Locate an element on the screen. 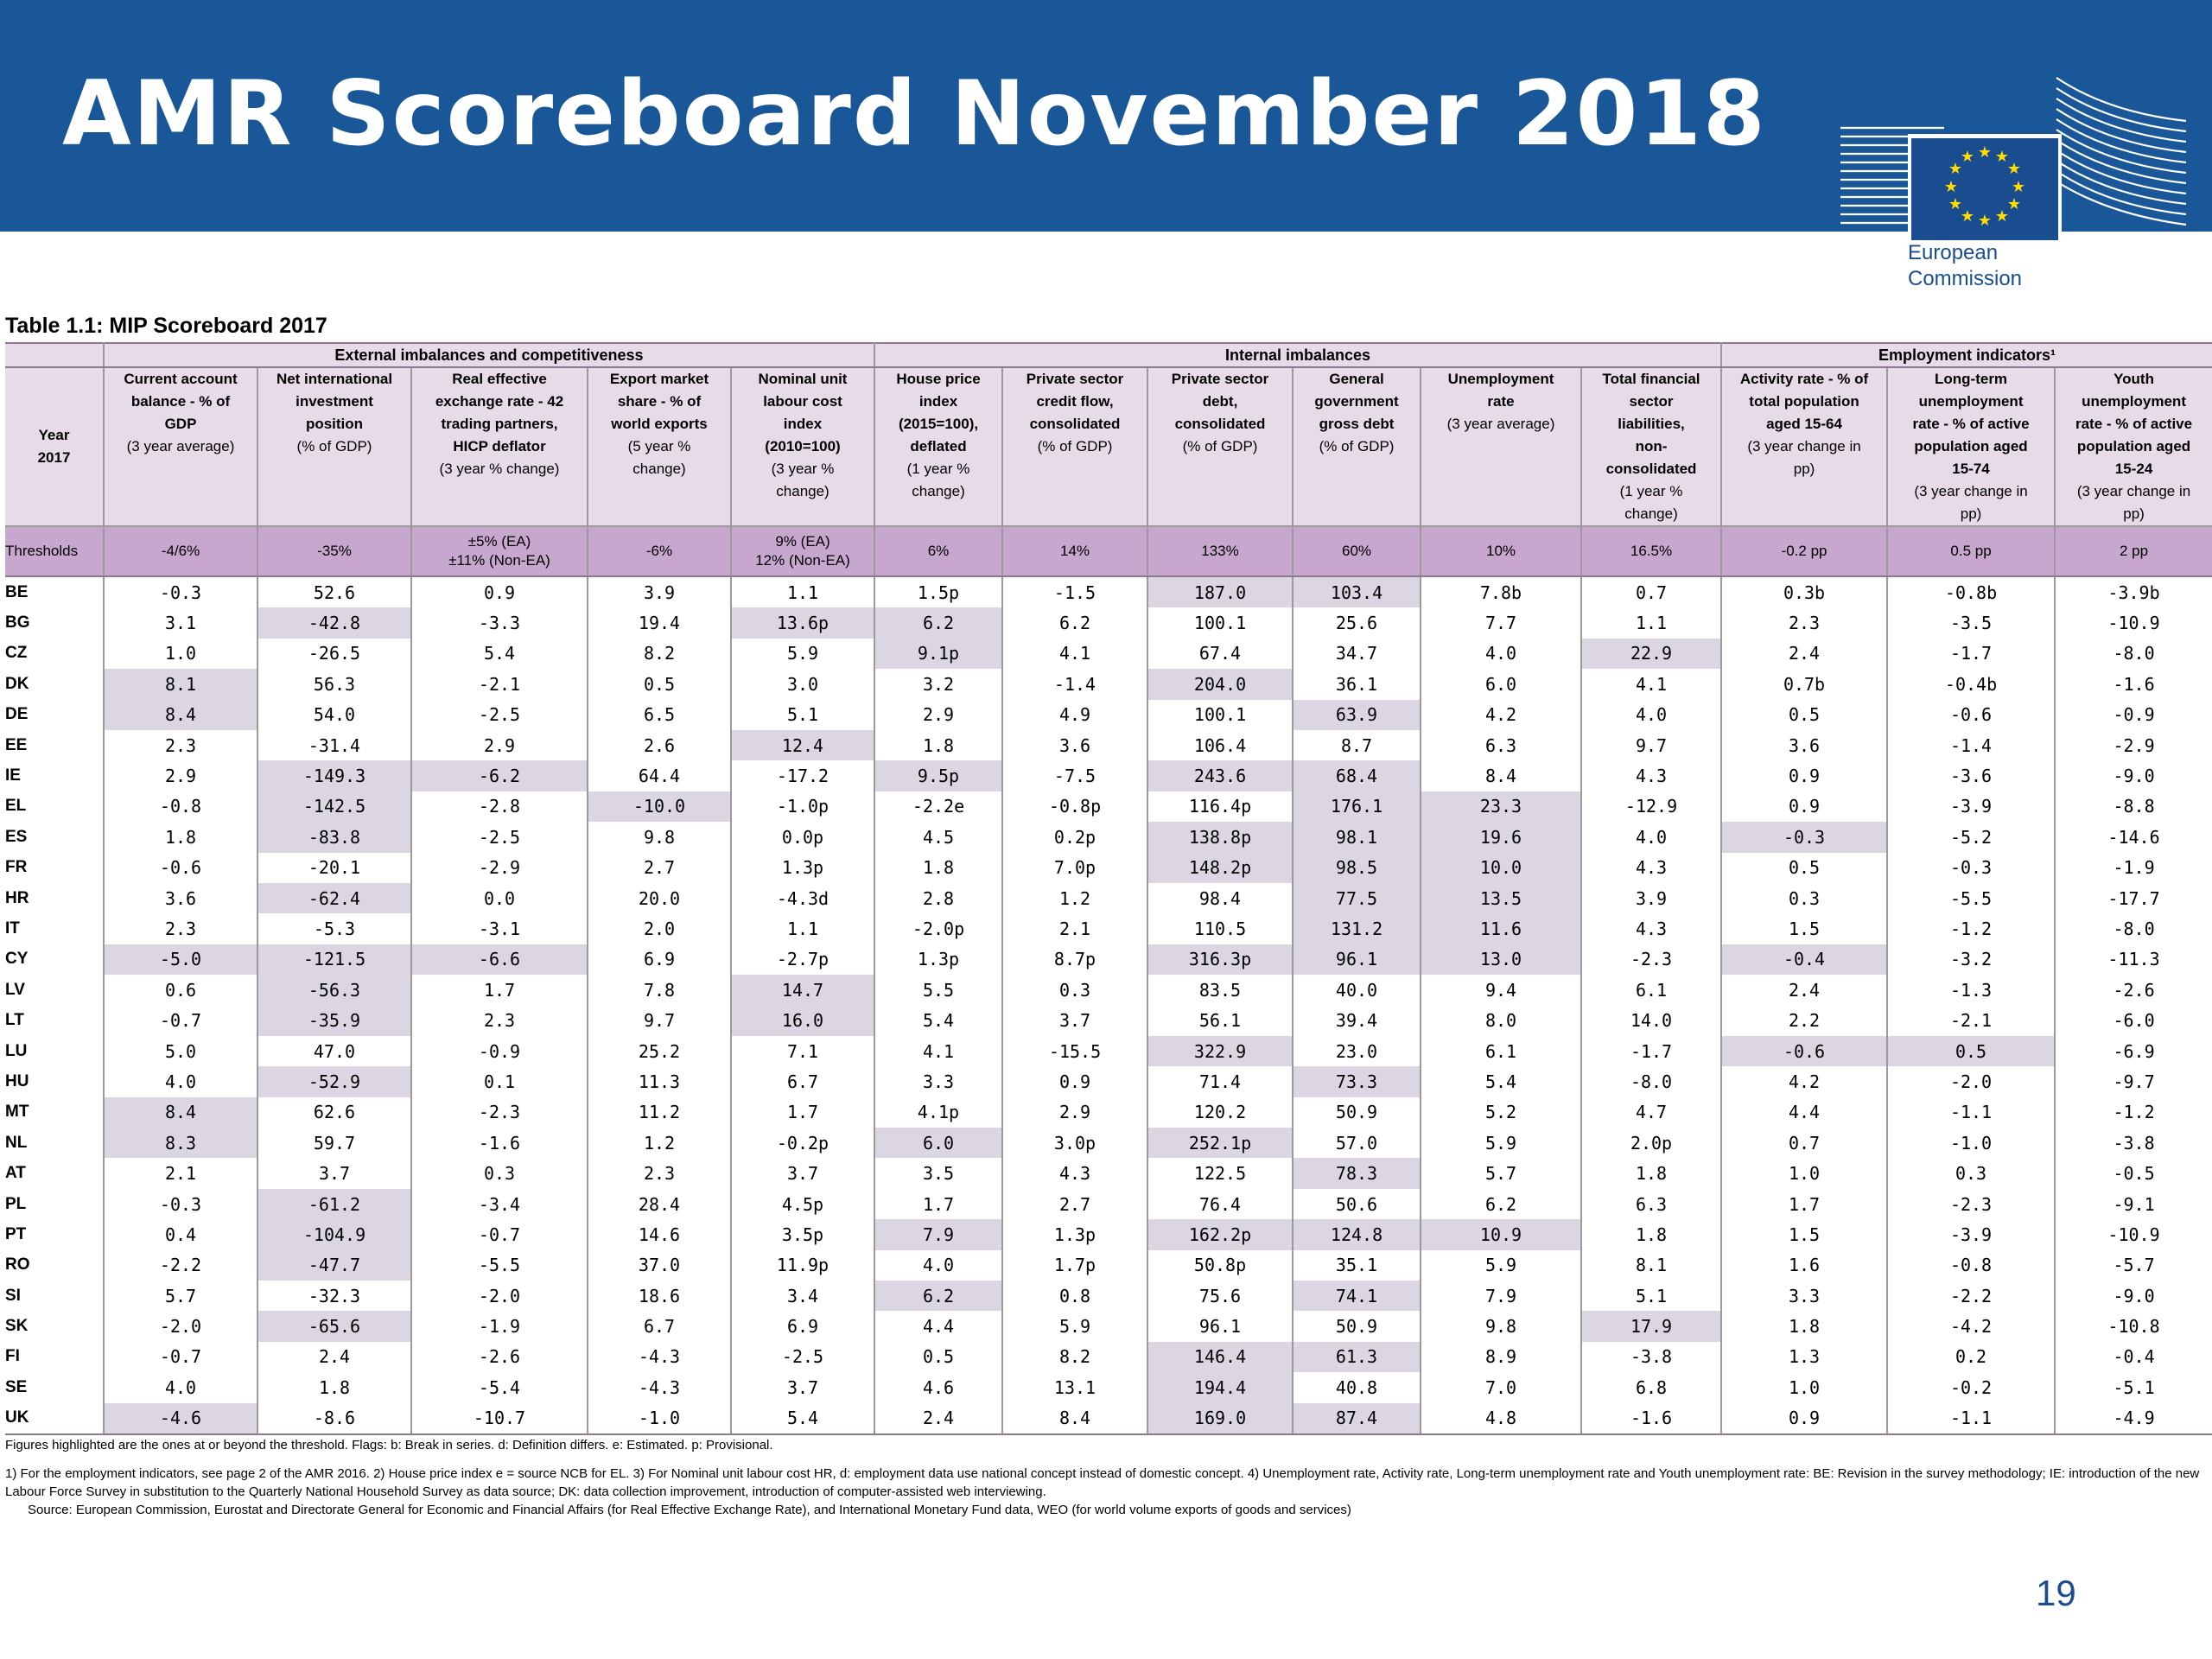  value-cell: -0.6 is located at coordinates (1805, 1051).